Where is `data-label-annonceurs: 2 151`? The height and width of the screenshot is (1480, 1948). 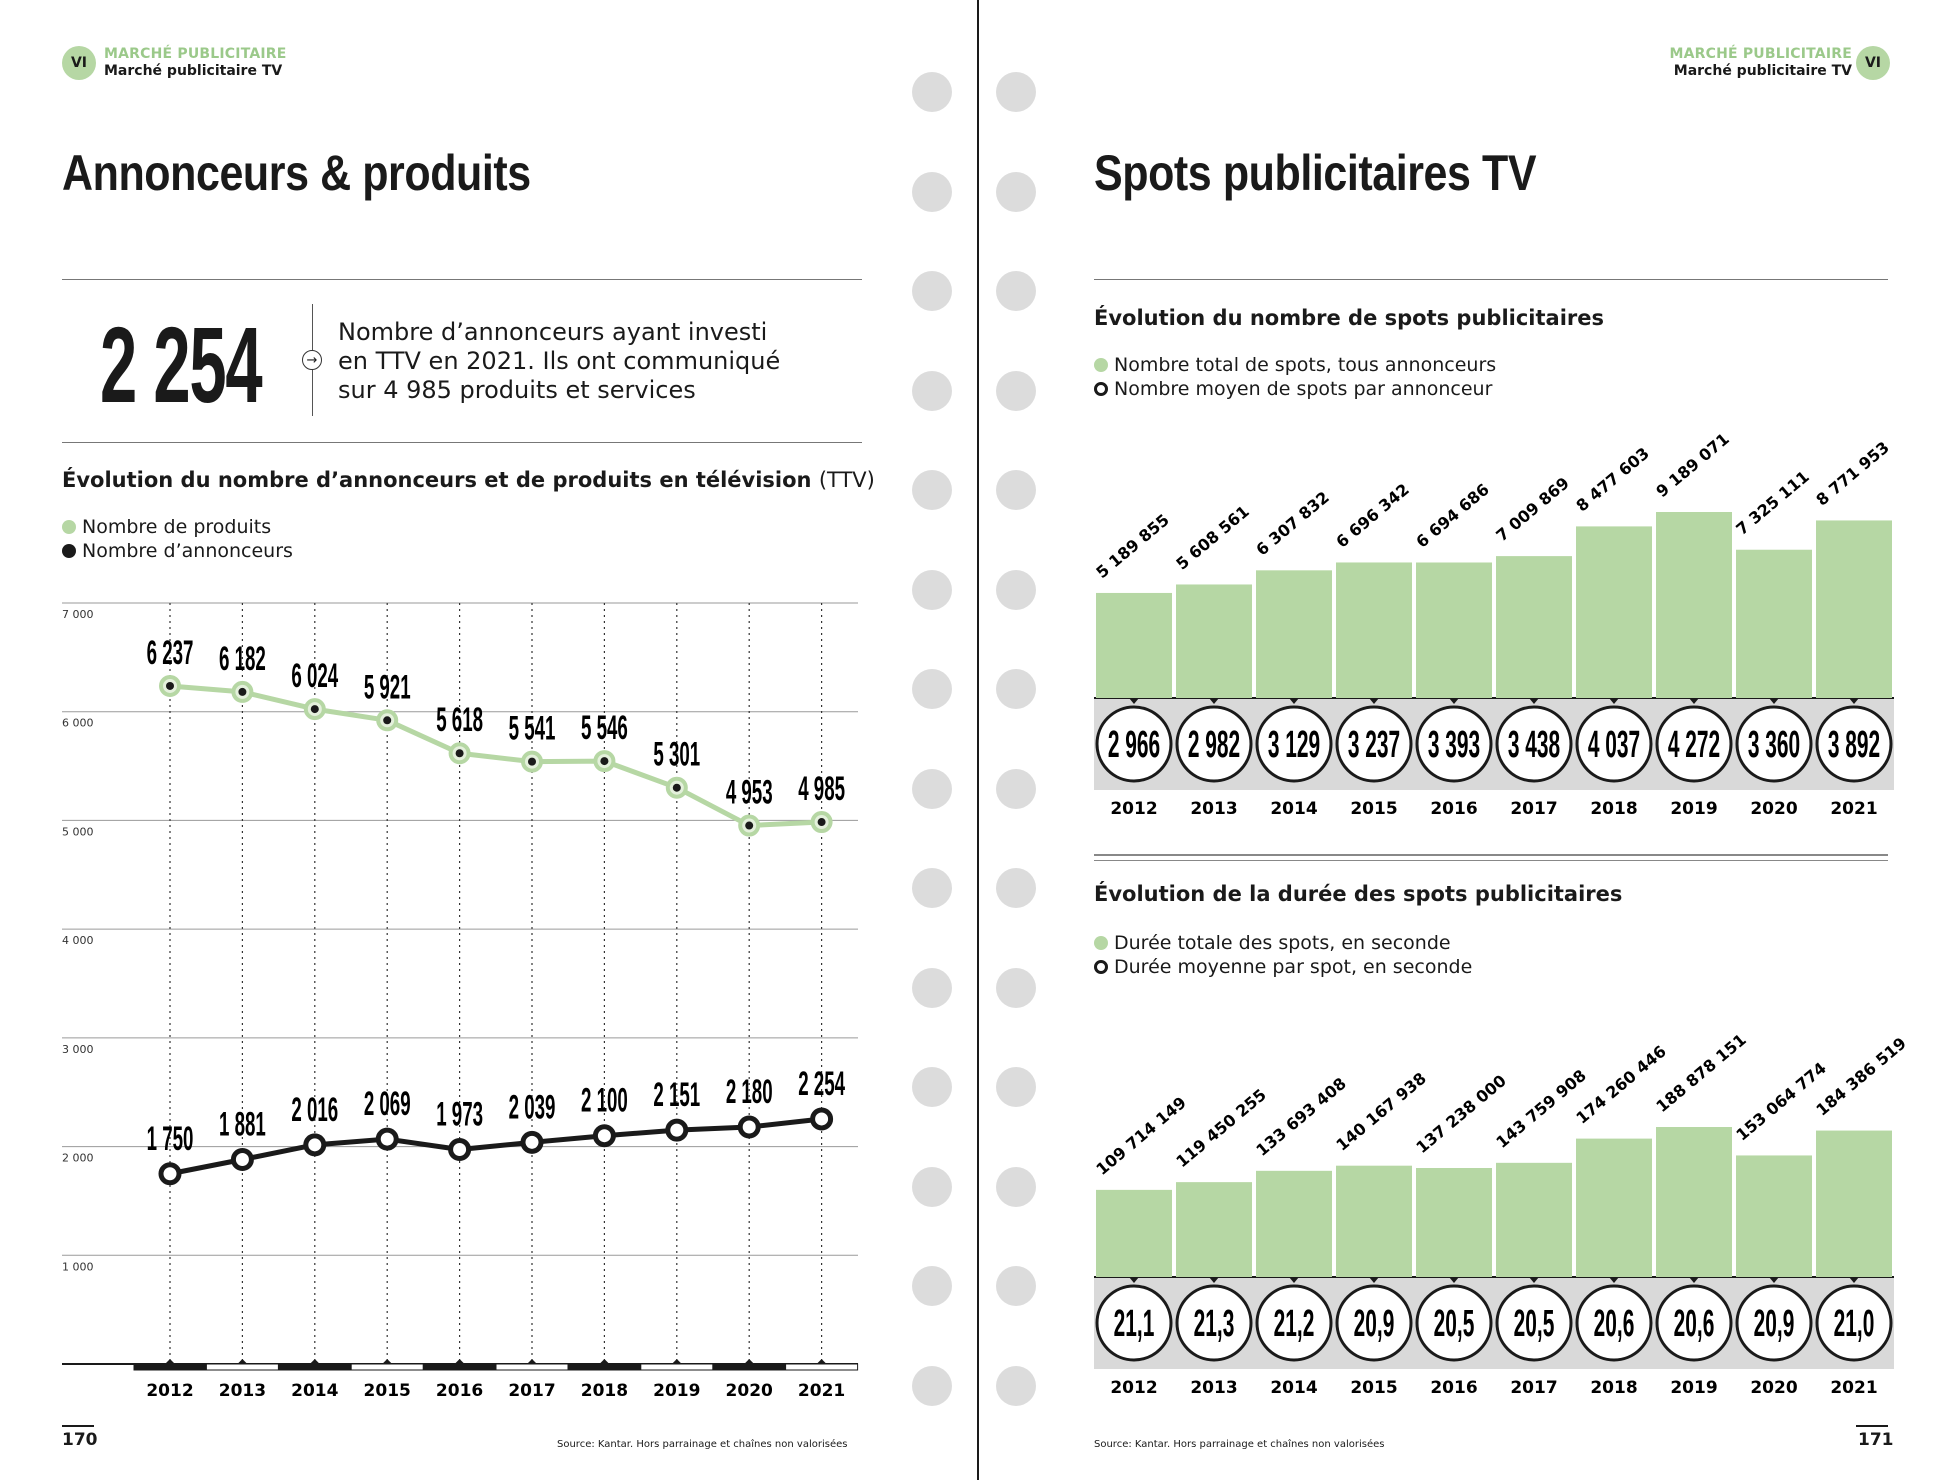 data-label-annonceurs: 2 151 is located at coordinates (676, 1094).